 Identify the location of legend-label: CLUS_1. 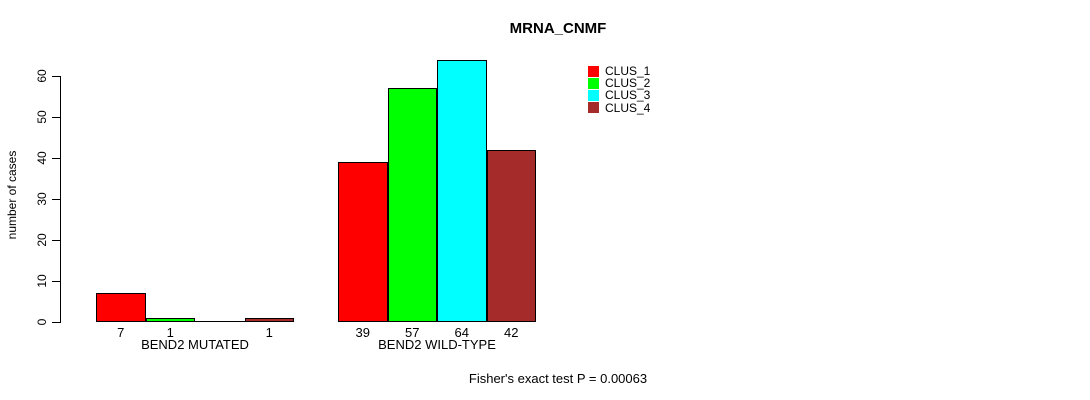
(628, 71).